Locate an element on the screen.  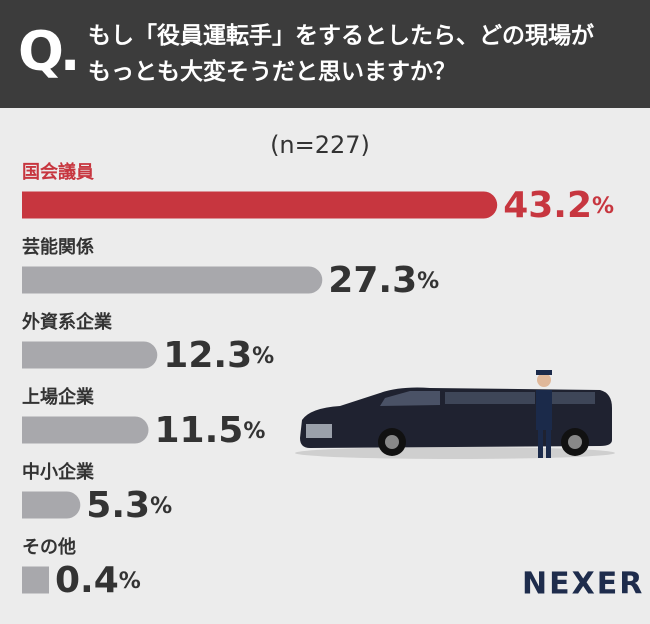
value-label: 43.2% is located at coordinates (558, 205).